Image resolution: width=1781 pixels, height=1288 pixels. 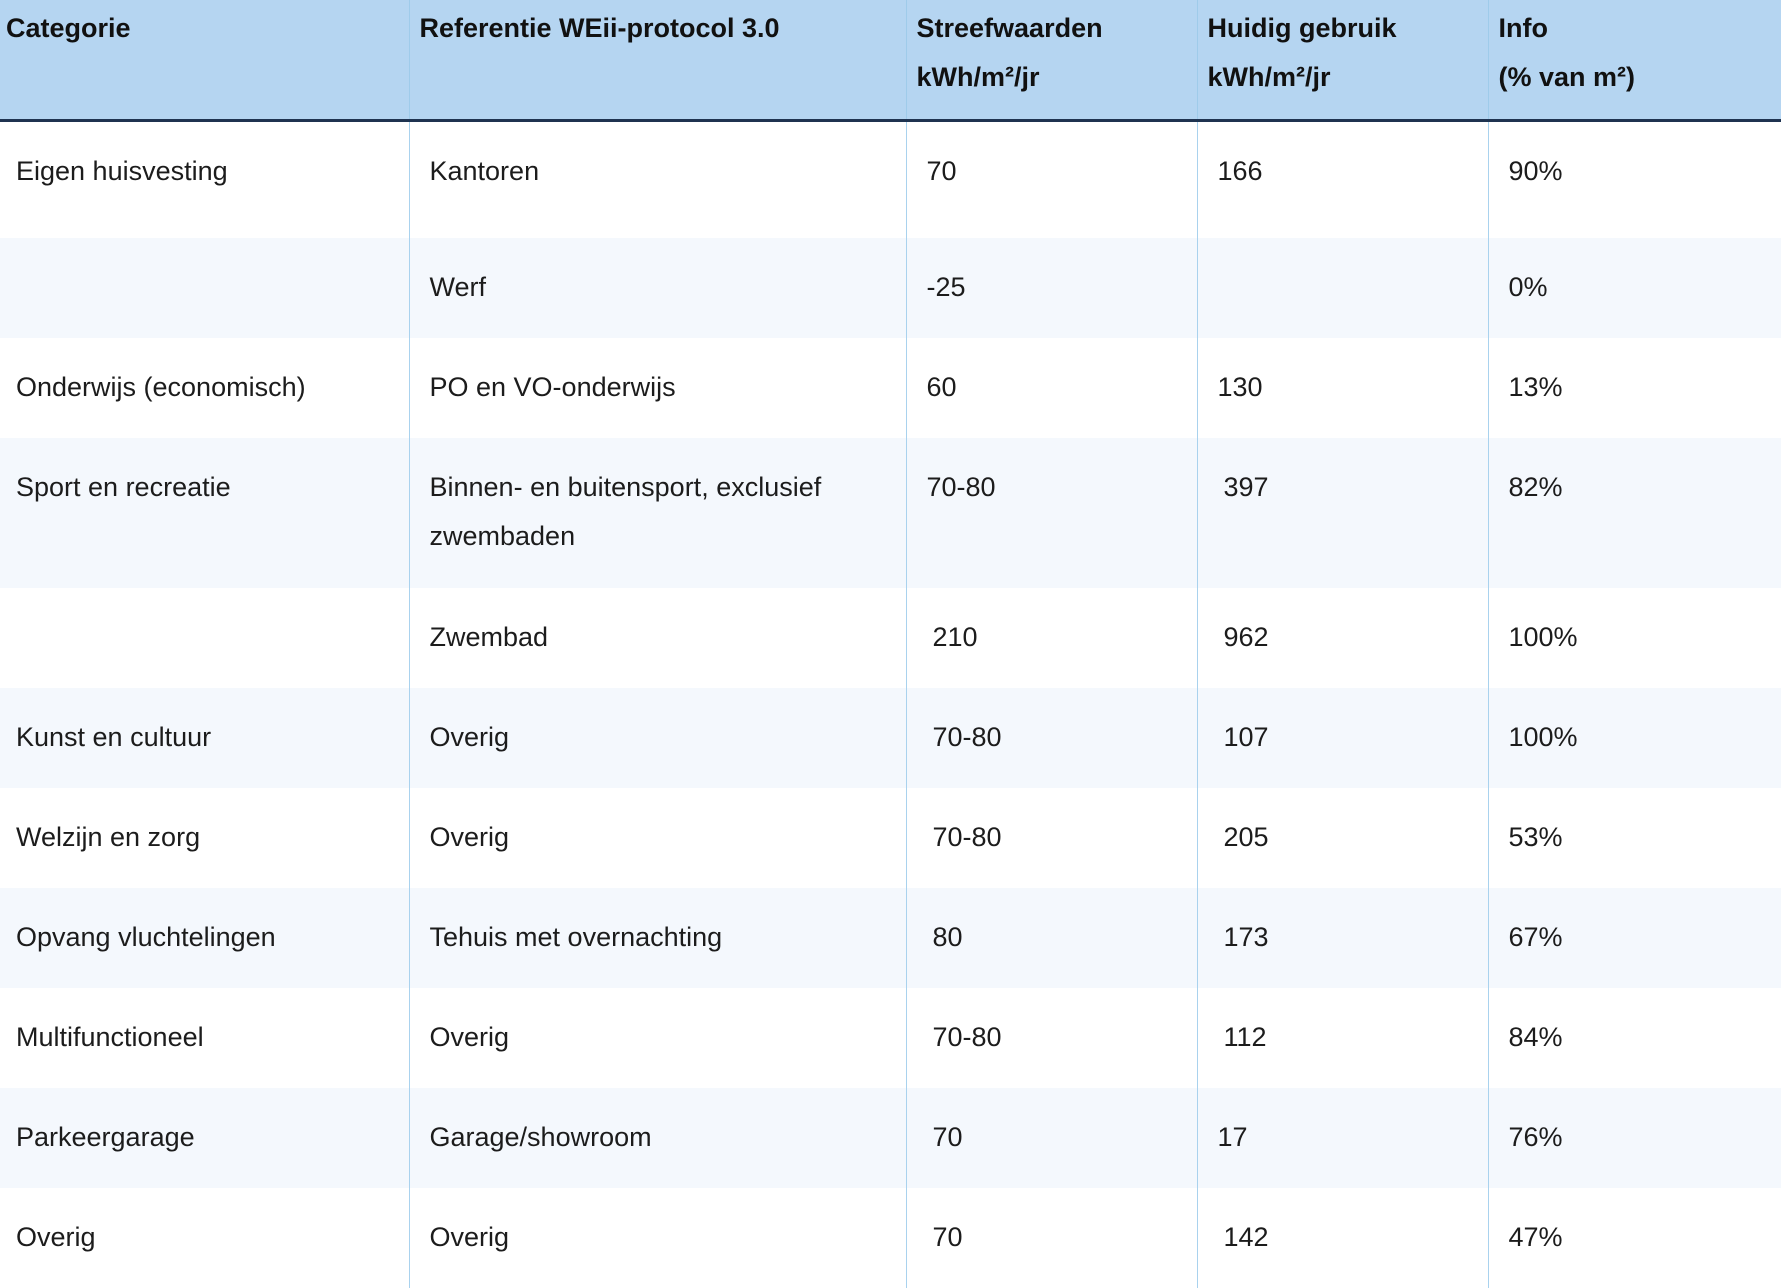 What do you see at coordinates (1543, 637) in the screenshot?
I see `cell-text: 100%` at bounding box center [1543, 637].